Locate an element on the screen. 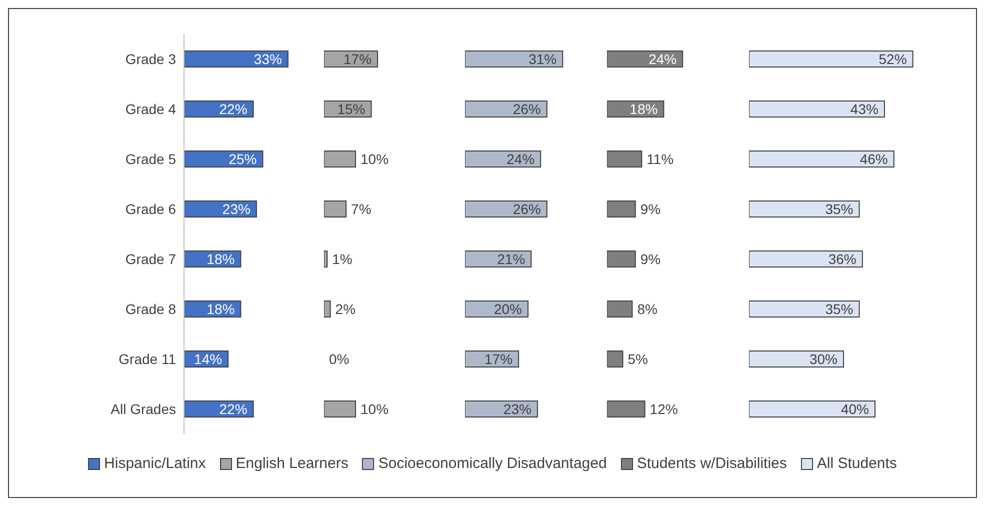 This screenshot has width=985, height=506. data-label: 15% is located at coordinates (351, 108).